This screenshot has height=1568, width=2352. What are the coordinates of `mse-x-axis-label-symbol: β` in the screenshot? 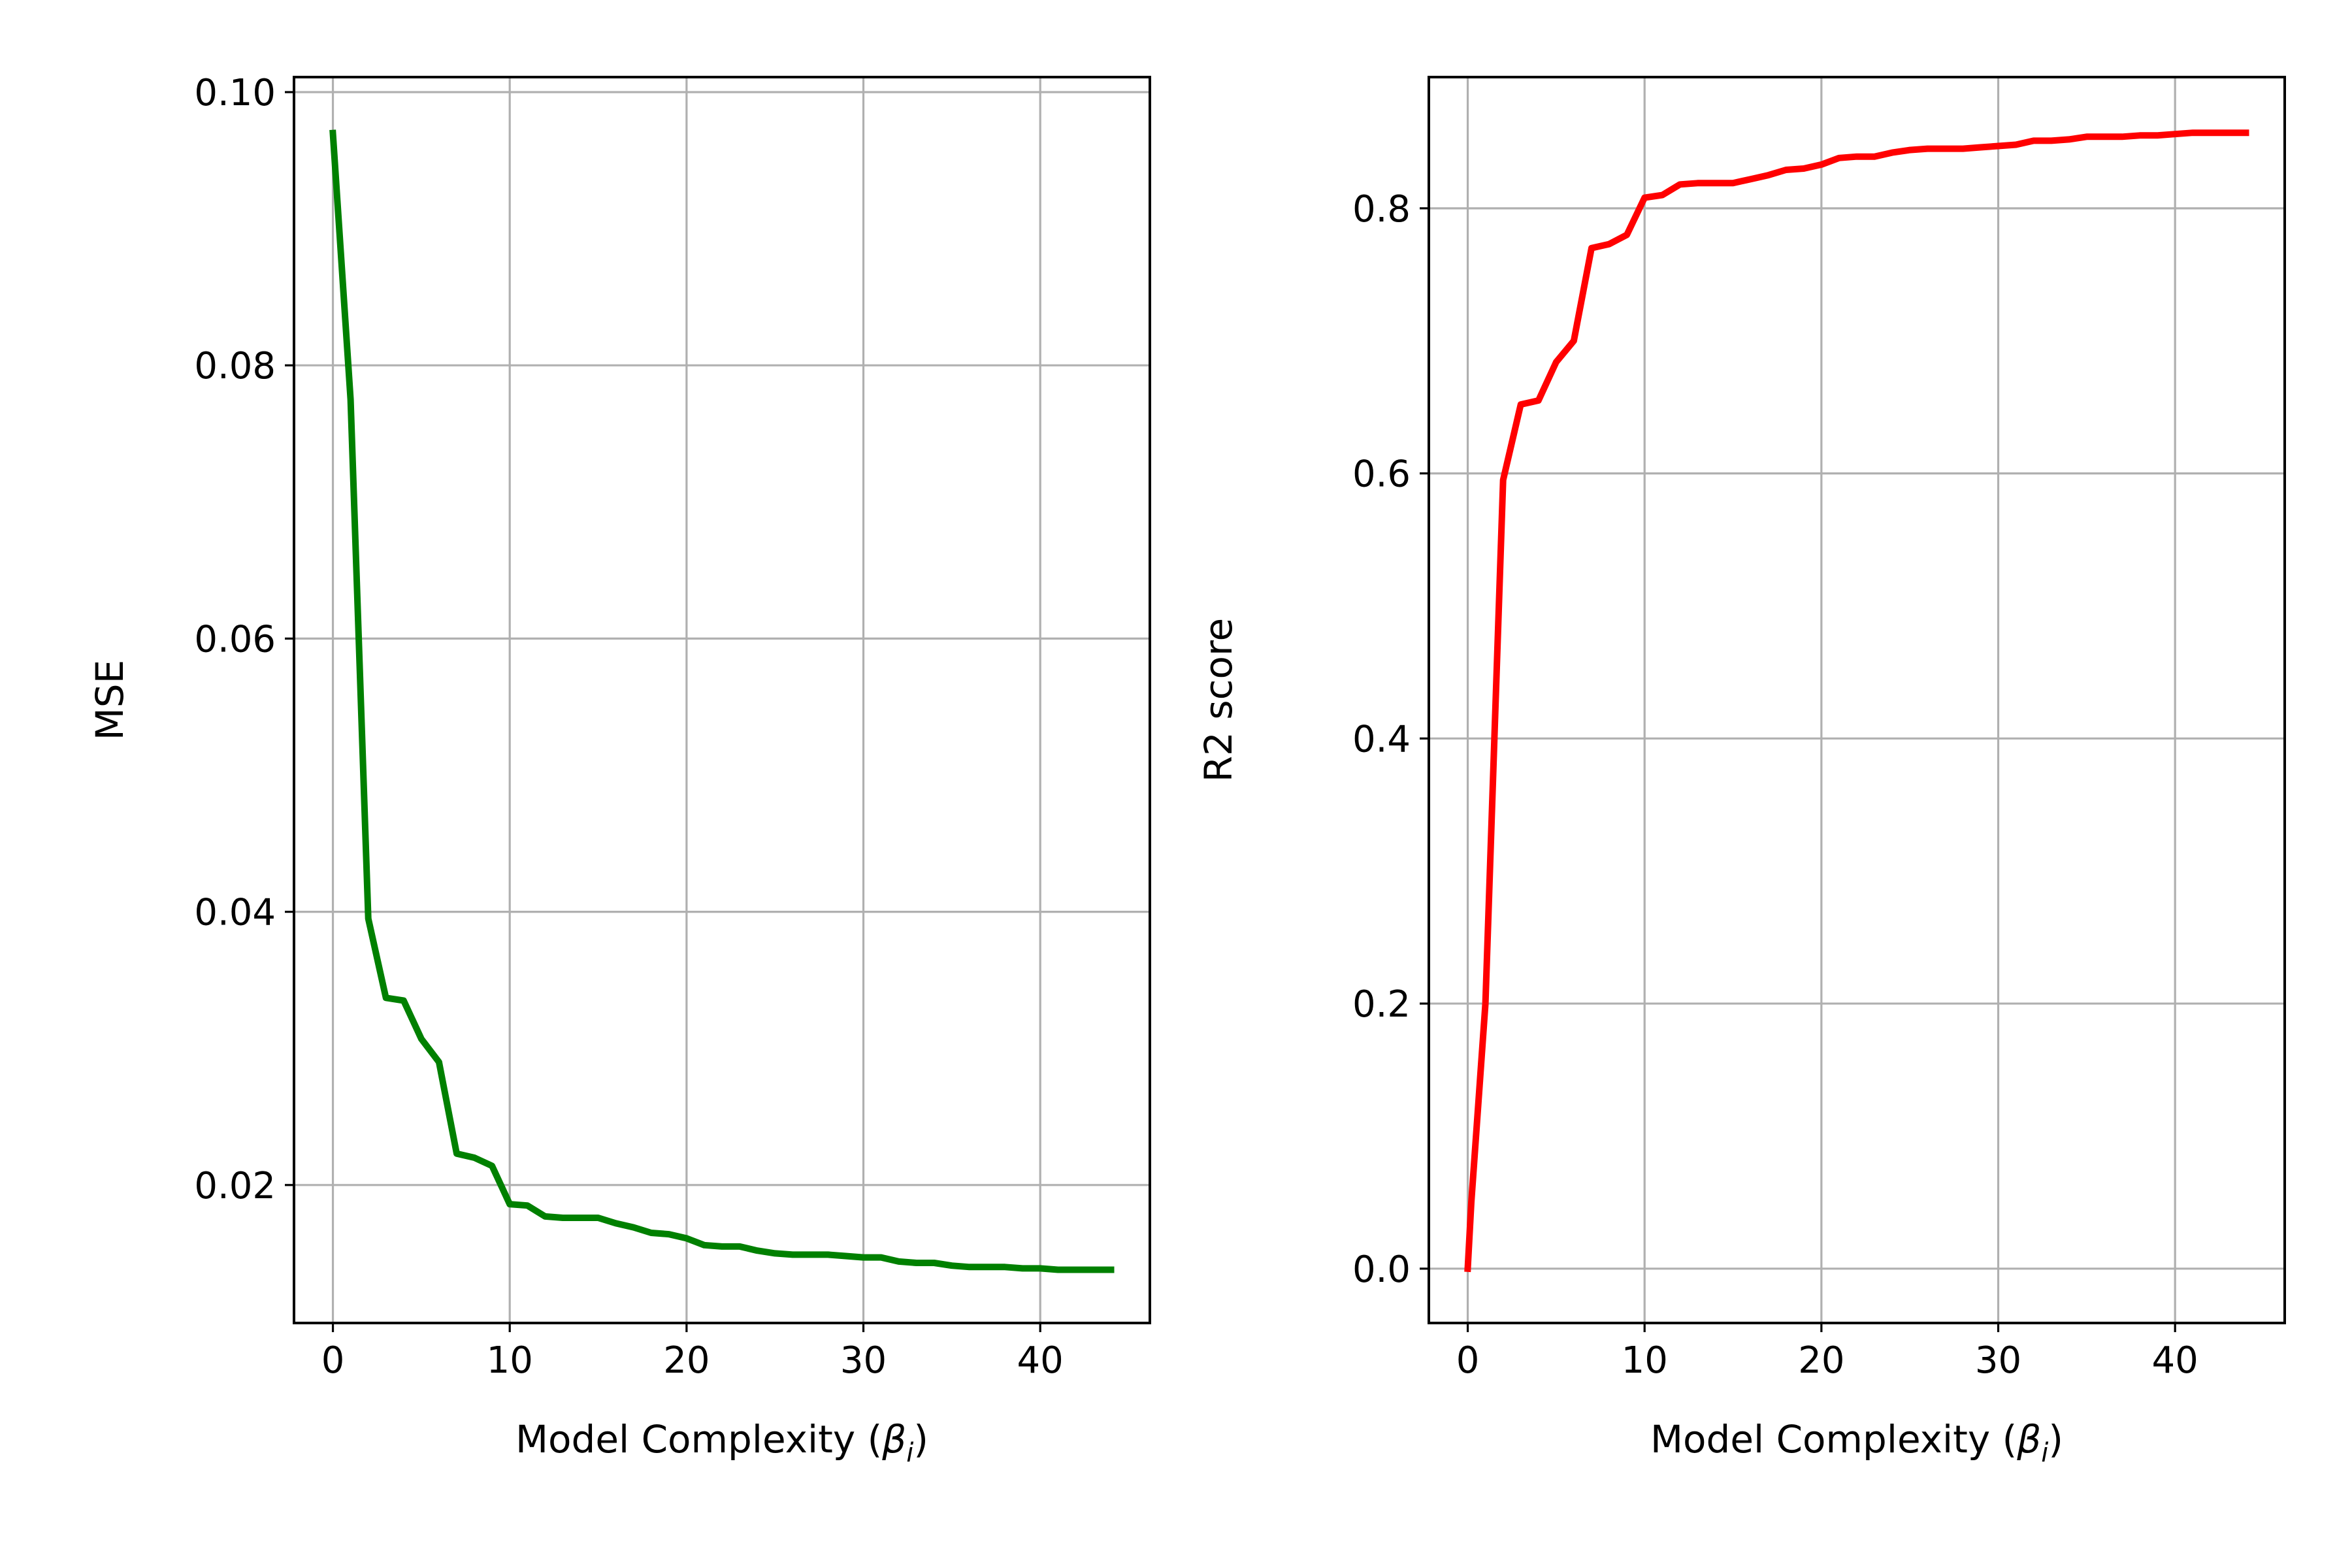 It's located at (893, 1439).